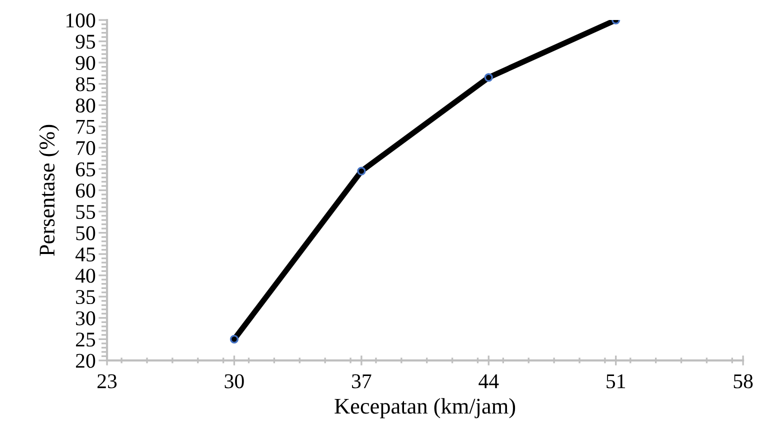  What do you see at coordinates (362, 381) in the screenshot?
I see `x-tick-label: 37` at bounding box center [362, 381].